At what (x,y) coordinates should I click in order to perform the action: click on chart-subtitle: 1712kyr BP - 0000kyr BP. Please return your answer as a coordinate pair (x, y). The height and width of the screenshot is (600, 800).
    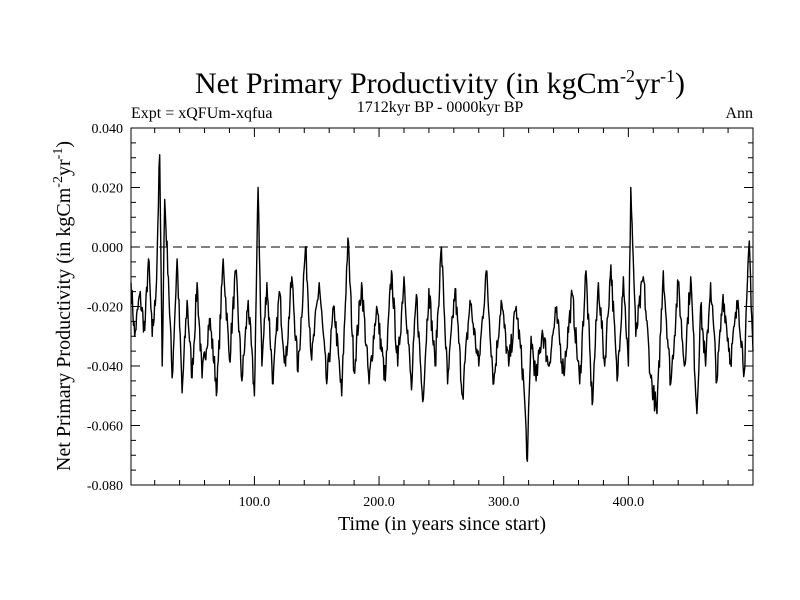
    Looking at the image, I should click on (440, 107).